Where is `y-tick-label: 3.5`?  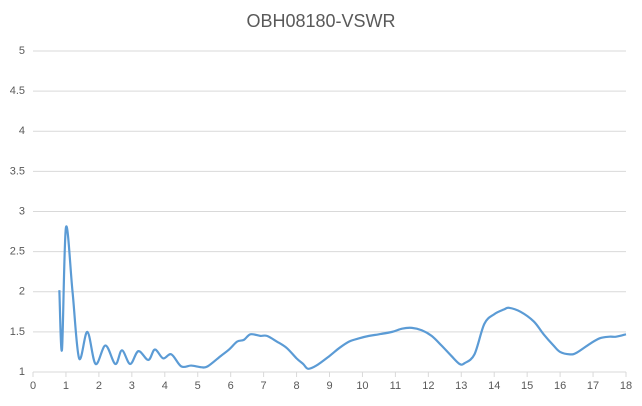 y-tick-label: 3.5 is located at coordinates (17, 171).